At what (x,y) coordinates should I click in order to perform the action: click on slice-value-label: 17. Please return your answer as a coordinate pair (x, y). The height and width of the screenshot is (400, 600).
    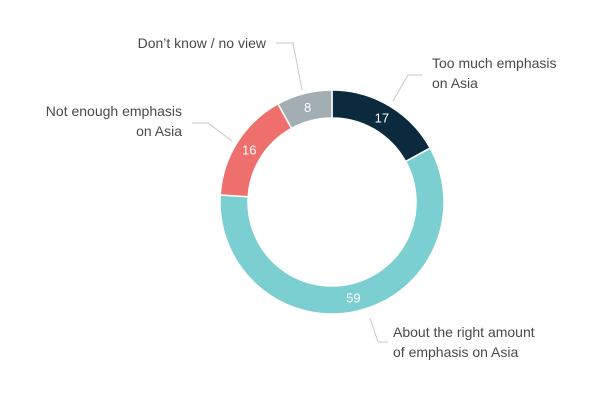
    Looking at the image, I should click on (382, 118).